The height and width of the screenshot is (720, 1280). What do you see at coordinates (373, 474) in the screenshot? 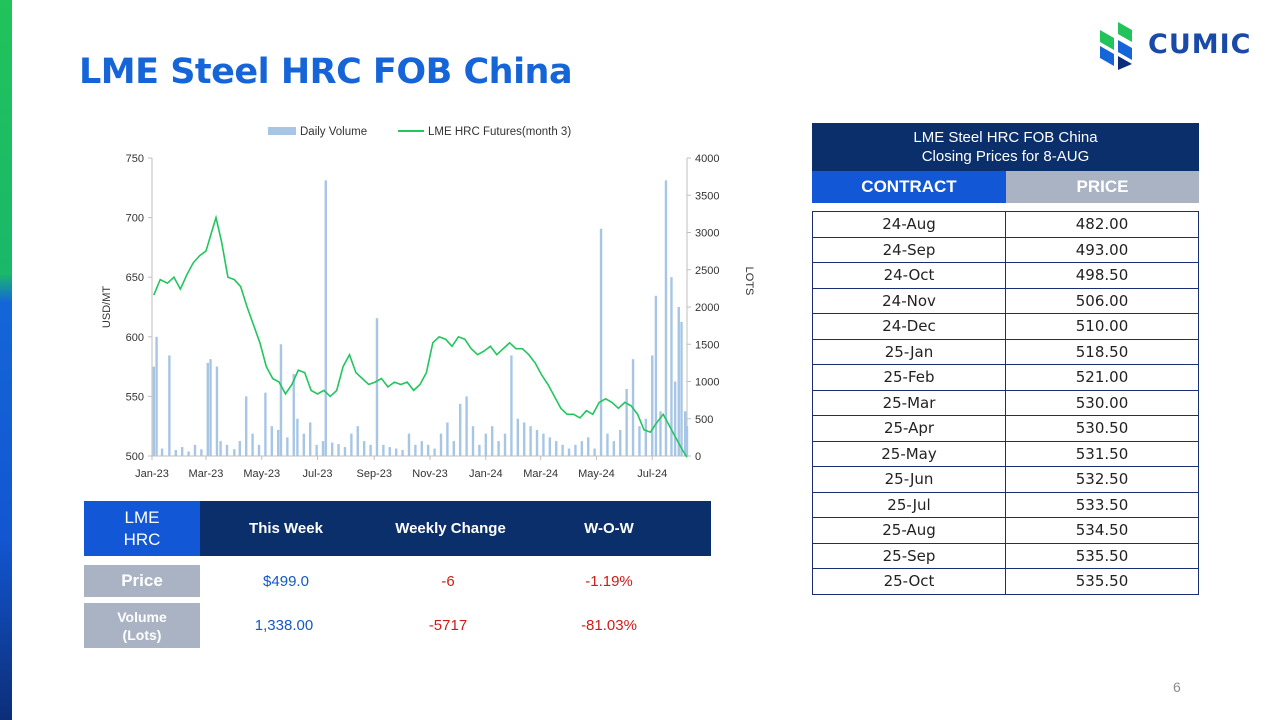
I see `x-tick-label: Sep-23` at bounding box center [373, 474].